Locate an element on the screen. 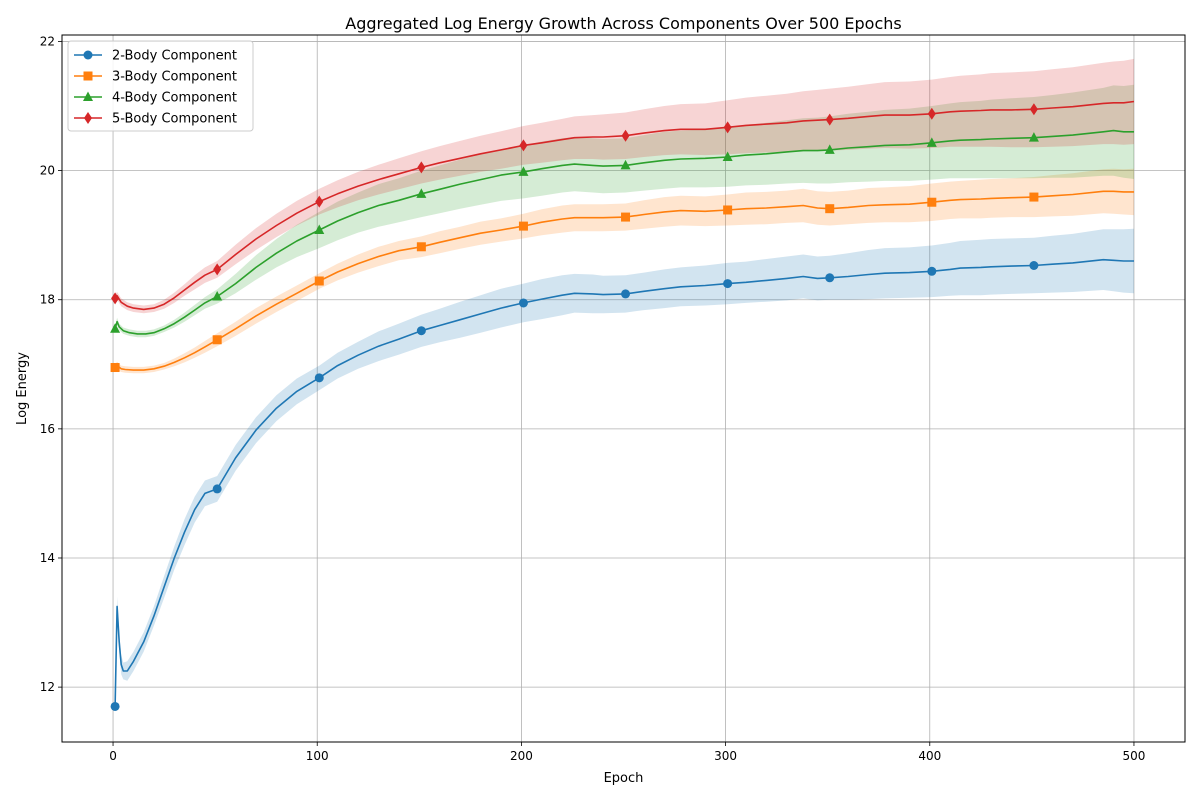  legend-box is located at coordinates (160, 86).